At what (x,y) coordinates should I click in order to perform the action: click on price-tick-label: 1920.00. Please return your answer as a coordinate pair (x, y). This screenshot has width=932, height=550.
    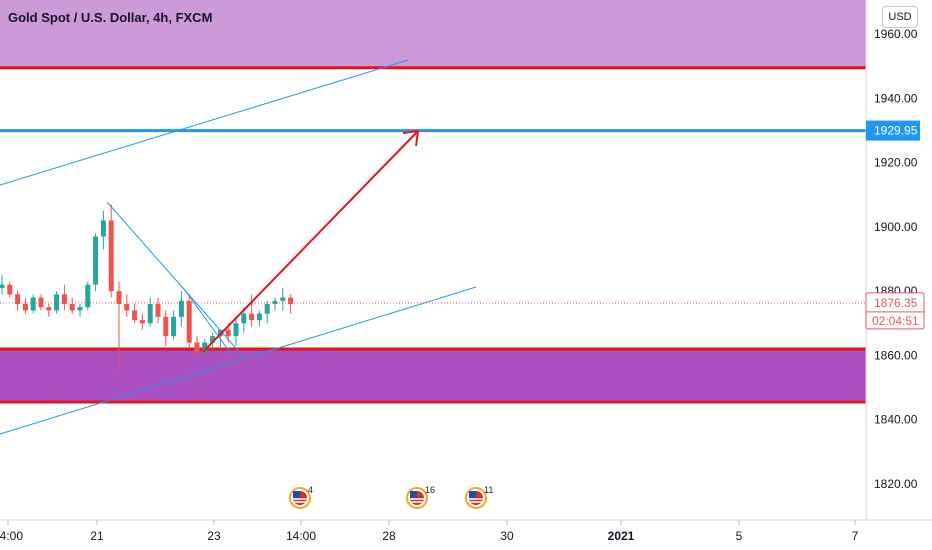
    Looking at the image, I should click on (896, 163).